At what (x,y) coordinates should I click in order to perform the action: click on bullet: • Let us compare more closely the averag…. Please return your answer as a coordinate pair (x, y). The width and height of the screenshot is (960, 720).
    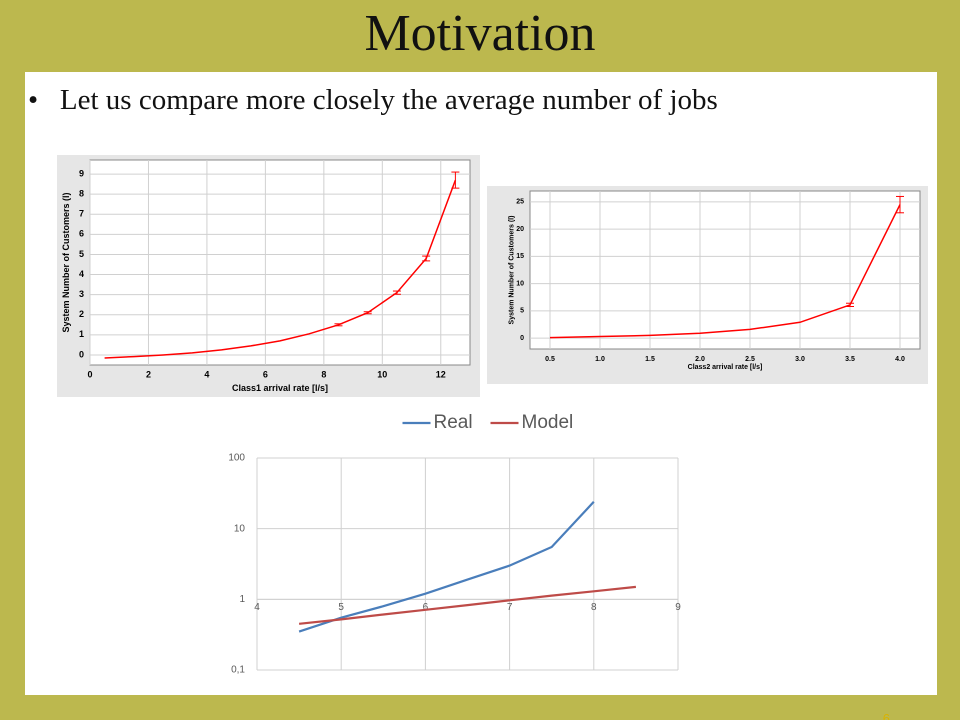
    Looking at the image, I should click on (373, 100).